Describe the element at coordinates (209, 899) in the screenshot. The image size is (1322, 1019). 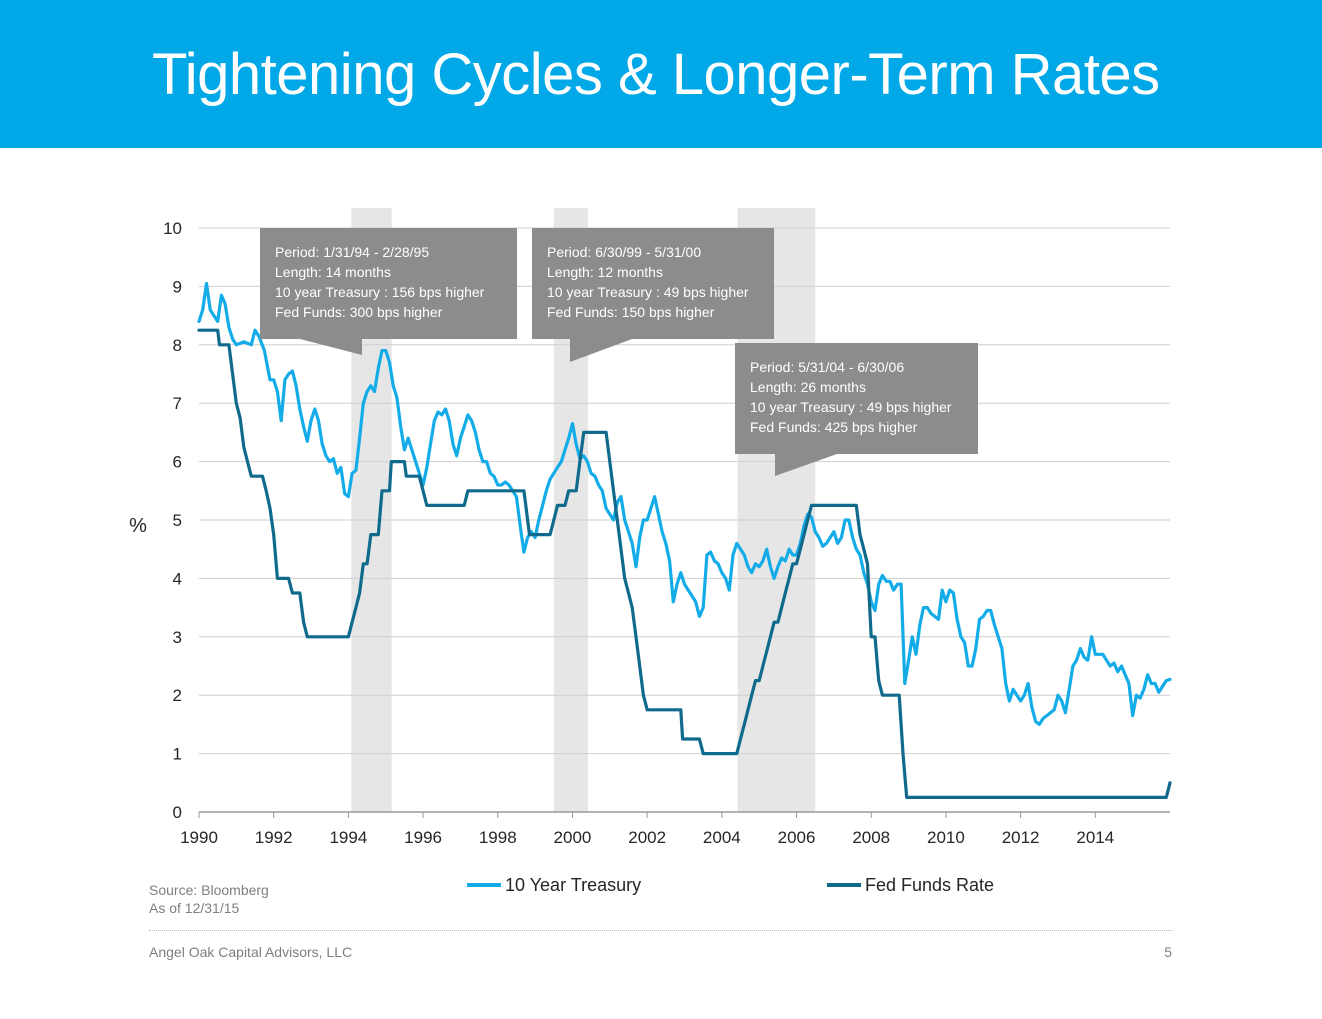
I see `source-note: Source: Bloomberg As of 12/31/15` at that location.